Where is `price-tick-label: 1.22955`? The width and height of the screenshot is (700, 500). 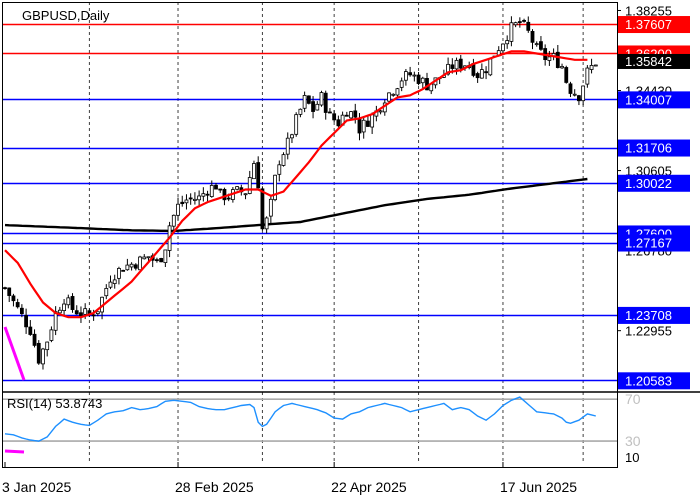
price-tick-label: 1.22955 is located at coordinates (648, 331).